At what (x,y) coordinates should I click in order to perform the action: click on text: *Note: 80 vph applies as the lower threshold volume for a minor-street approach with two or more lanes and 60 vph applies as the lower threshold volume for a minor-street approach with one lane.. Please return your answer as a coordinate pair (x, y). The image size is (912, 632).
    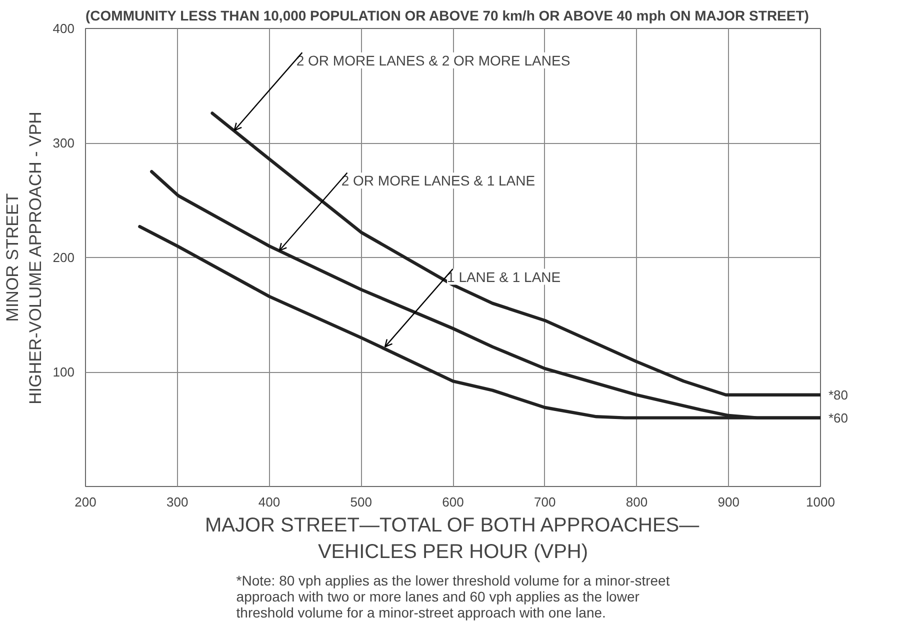
    Looking at the image, I should click on (453, 596).